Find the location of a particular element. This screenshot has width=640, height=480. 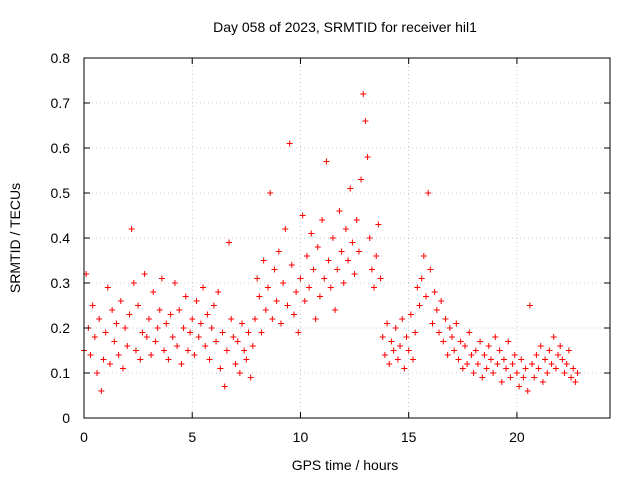

x-tick-label: 0 is located at coordinates (84, 437).